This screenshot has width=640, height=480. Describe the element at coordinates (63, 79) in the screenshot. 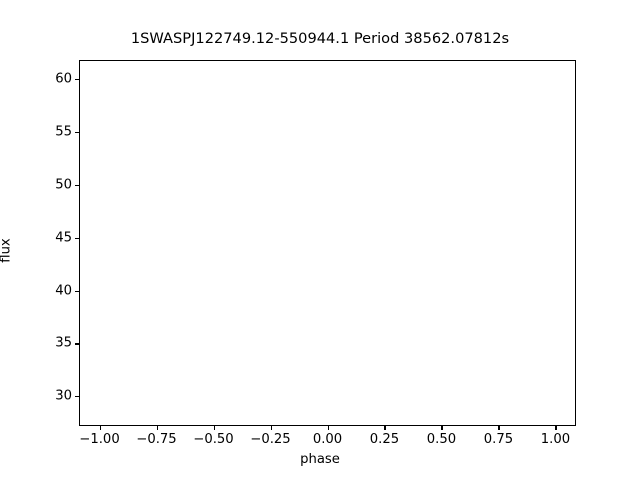

I see `y-tick-label: 60` at that location.